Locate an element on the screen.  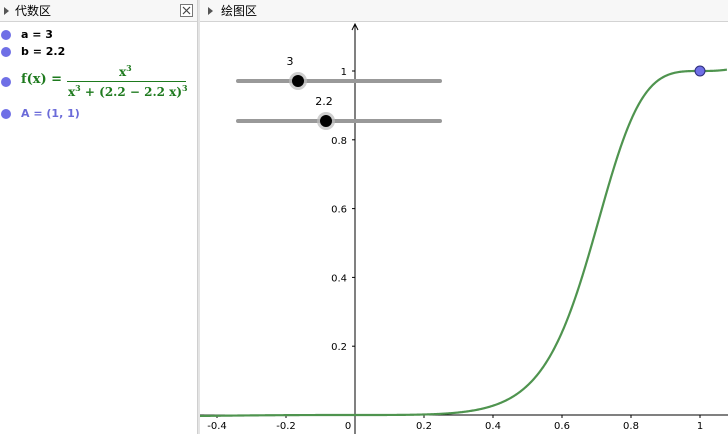
algebra-item-A: A = (1, 1) is located at coordinates (98, 115).